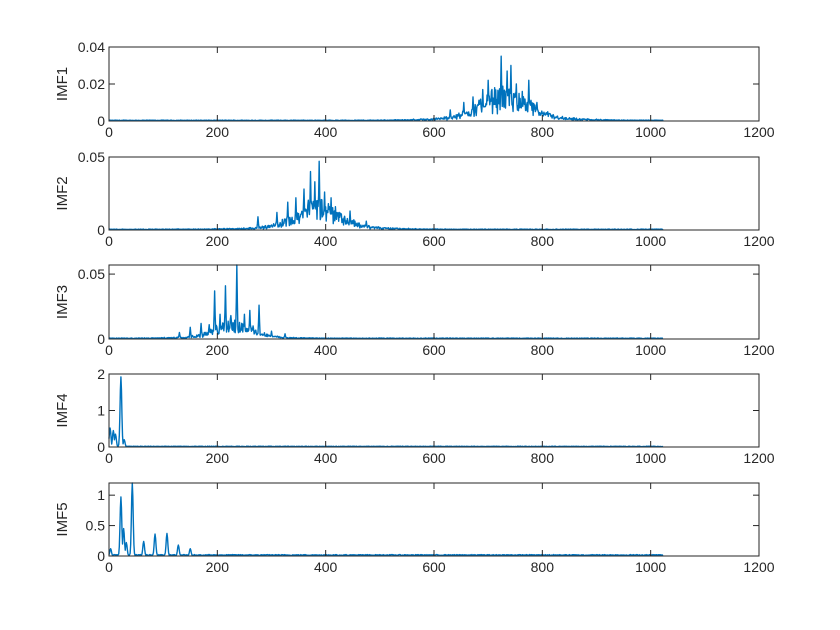  What do you see at coordinates (91, 84) in the screenshot?
I see `y-tick-label: 0.02` at bounding box center [91, 84].